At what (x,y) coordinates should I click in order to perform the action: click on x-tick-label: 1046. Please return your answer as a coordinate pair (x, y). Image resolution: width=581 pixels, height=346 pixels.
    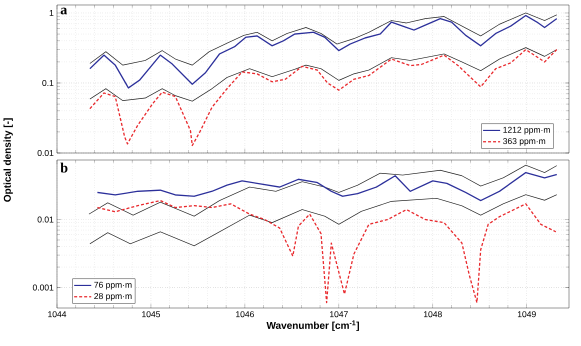
    Looking at the image, I should click on (245, 314).